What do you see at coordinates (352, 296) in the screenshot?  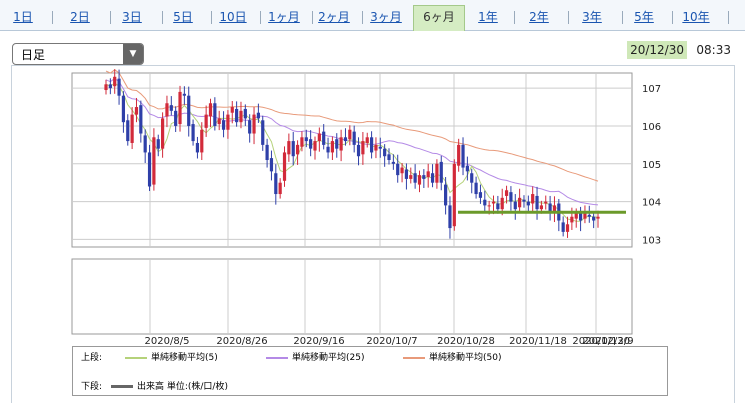 I see `volume-plot-frame` at bounding box center [352, 296].